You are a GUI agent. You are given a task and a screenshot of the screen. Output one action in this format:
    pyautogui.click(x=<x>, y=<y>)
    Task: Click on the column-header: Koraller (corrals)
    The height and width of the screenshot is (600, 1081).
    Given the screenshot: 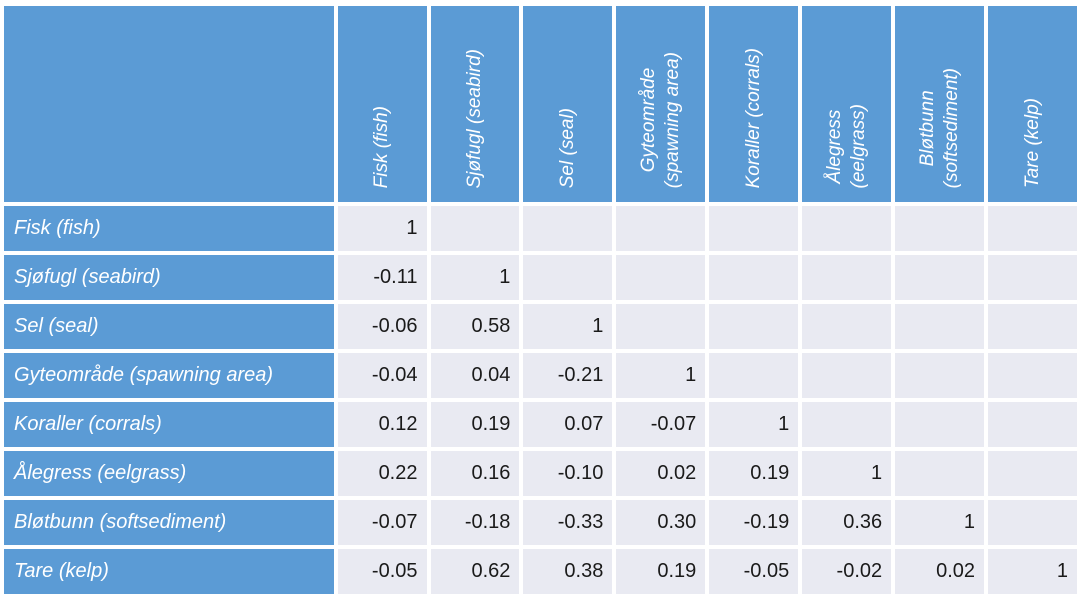 What is the action you would take?
    pyautogui.click(x=754, y=104)
    